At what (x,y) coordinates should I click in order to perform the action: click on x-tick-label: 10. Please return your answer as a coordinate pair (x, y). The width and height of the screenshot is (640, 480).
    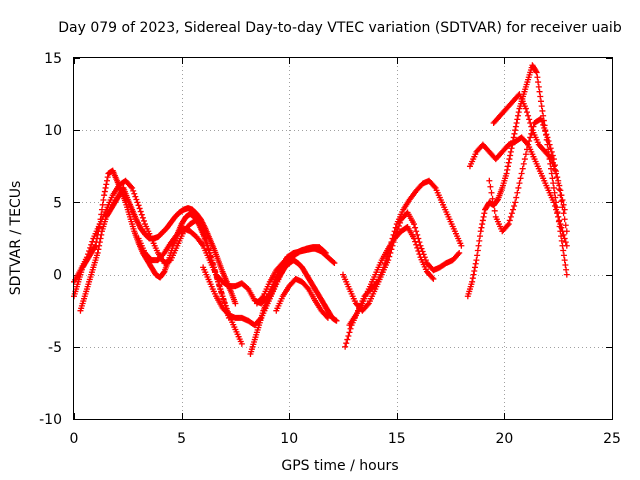
    Looking at the image, I should click on (289, 439).